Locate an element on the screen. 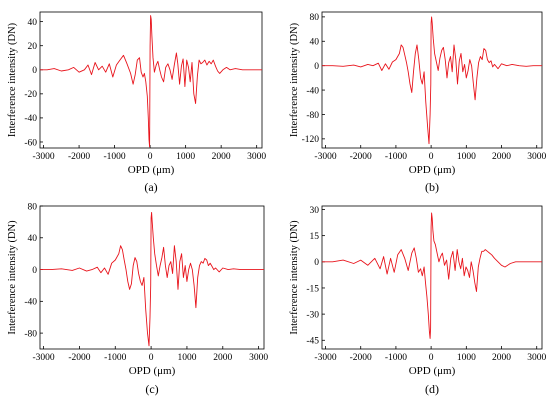  y-tick-label: -30 is located at coordinates (312, 315).